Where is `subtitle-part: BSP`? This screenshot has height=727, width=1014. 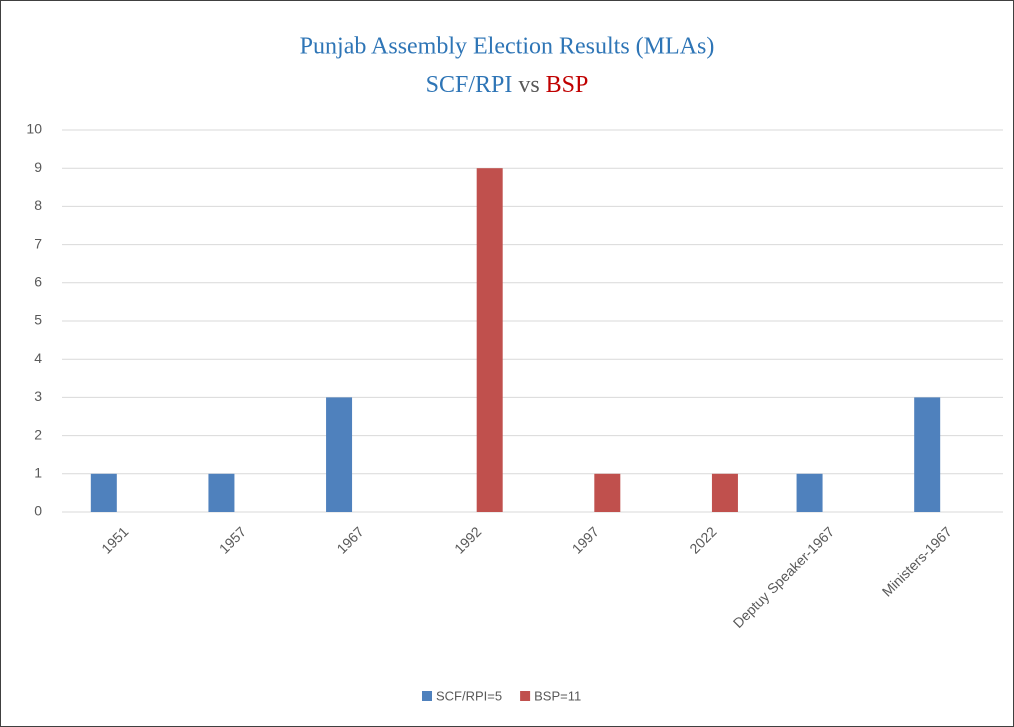
subtitle-part: BSP is located at coordinates (567, 85).